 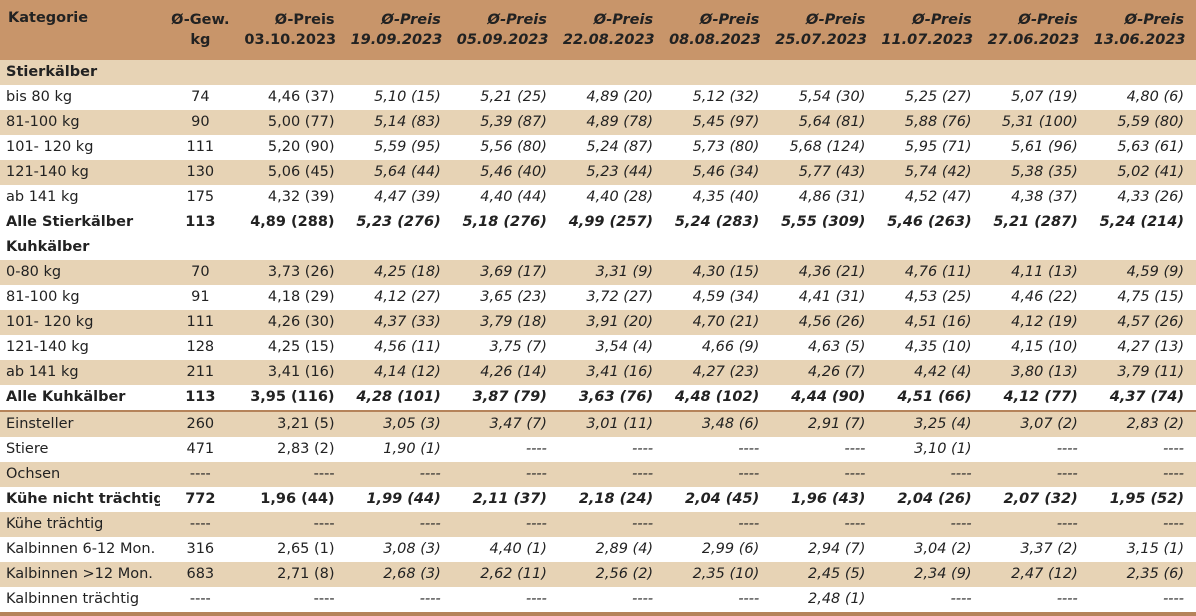 What do you see at coordinates (399, 347) in the screenshot?
I see `price-cell: 4,56 (11)` at bounding box center [399, 347].